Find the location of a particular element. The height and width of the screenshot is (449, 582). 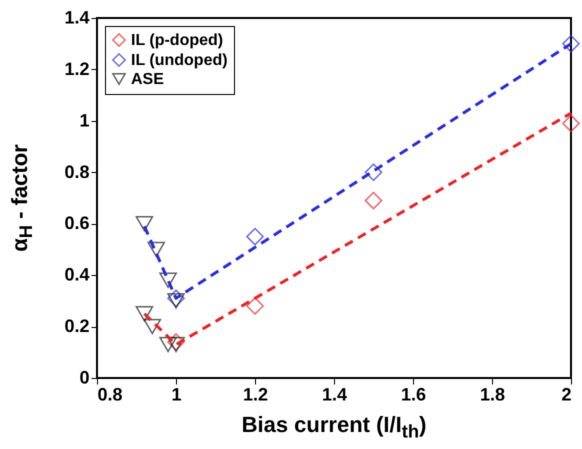

y-tick-label: 0 is located at coordinates (84, 378).